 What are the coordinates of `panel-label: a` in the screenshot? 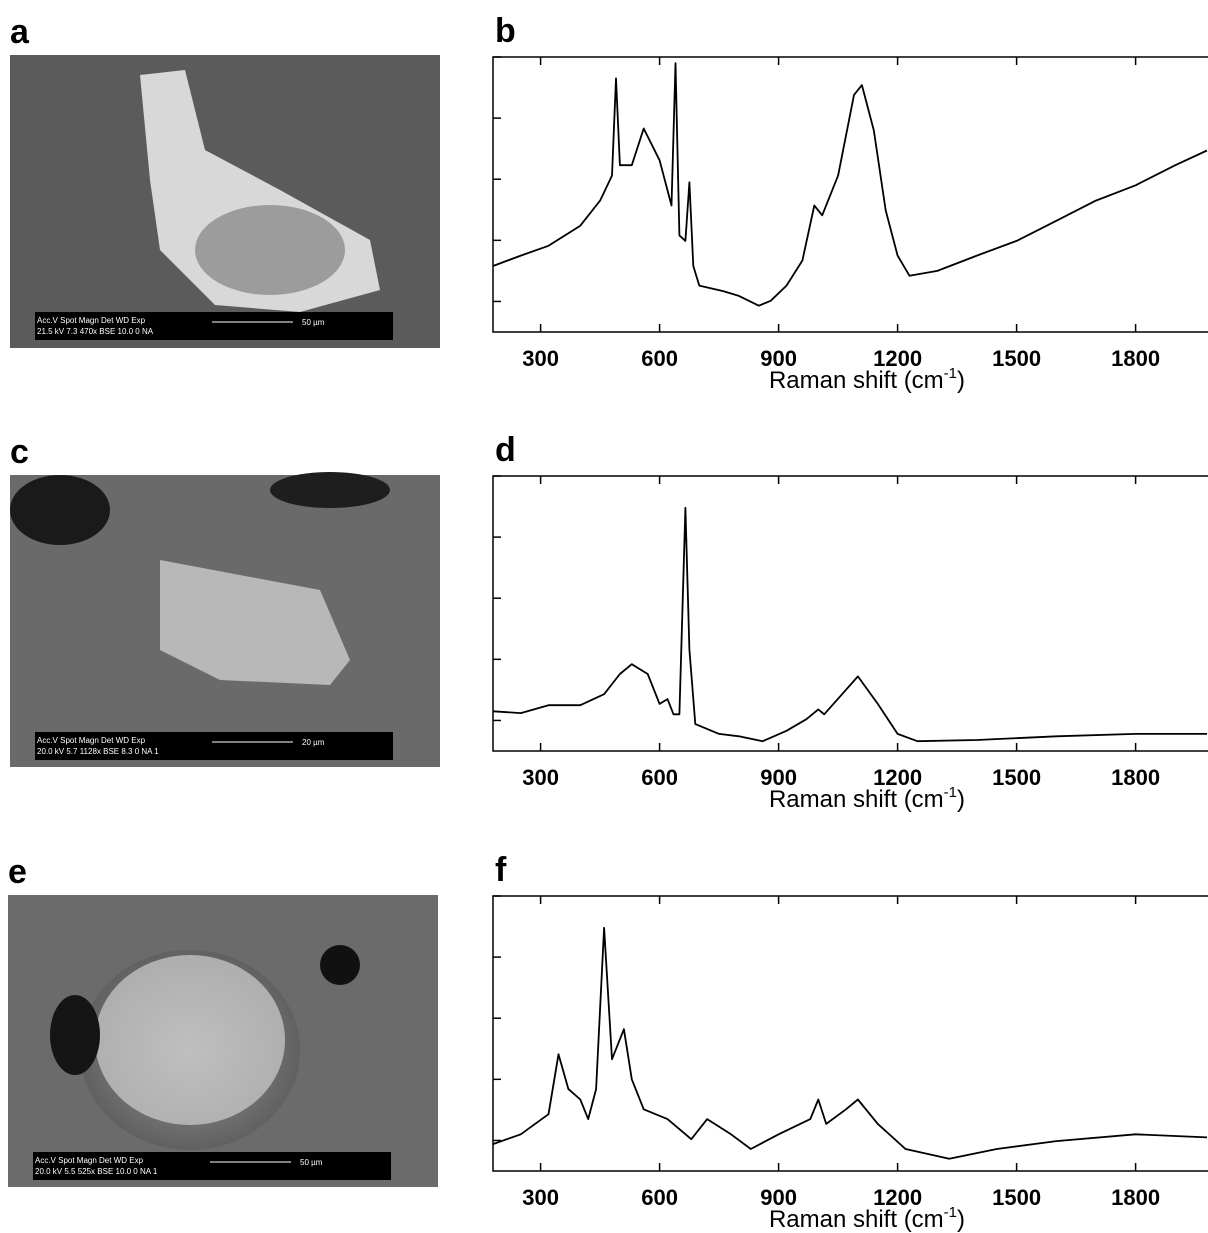 It's located at (20, 32).